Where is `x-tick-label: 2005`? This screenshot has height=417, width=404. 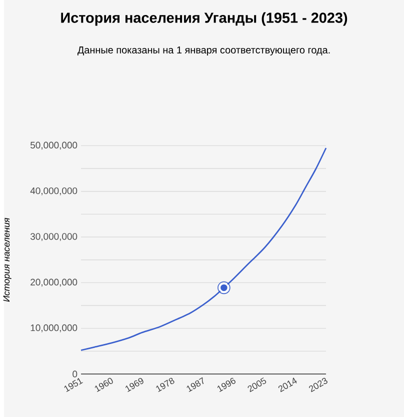 x-tick-label: 2005 is located at coordinates (257, 384).